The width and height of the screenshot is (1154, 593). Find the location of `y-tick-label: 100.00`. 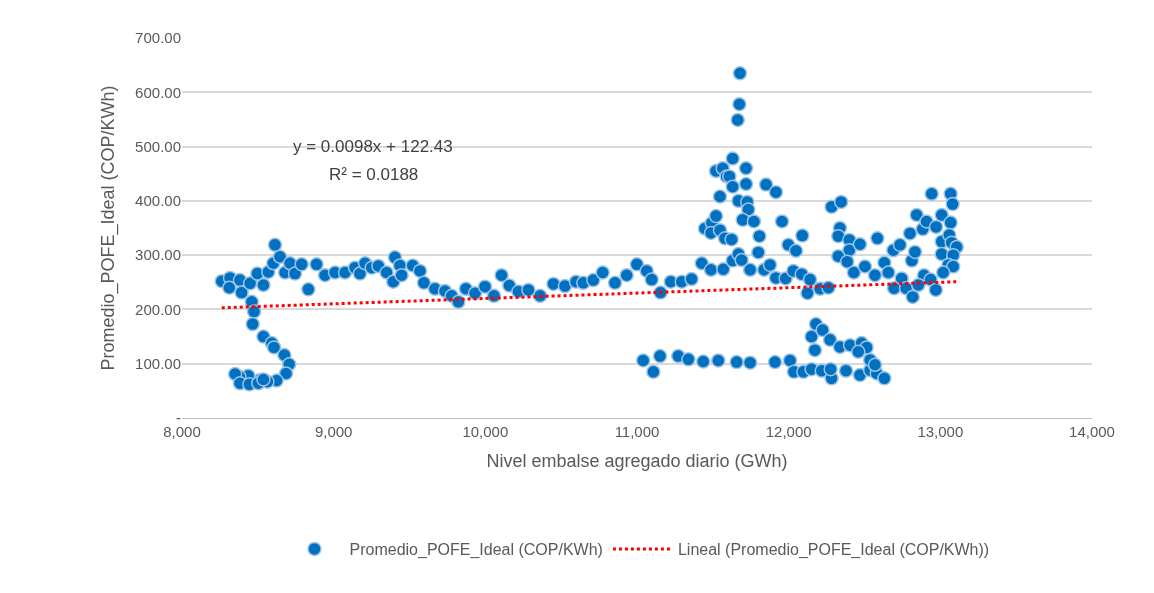

y-tick-label: 100.00 is located at coordinates (158, 363).